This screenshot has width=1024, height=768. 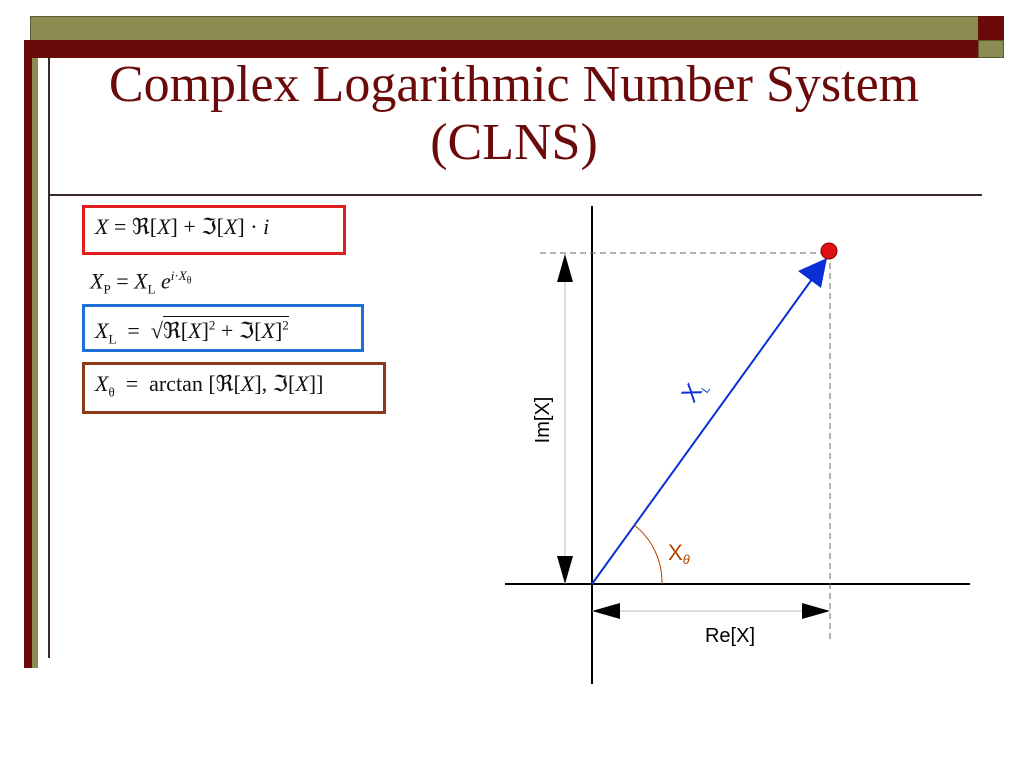 What do you see at coordinates (565, 570) in the screenshot?
I see `im-arrow-down` at bounding box center [565, 570].